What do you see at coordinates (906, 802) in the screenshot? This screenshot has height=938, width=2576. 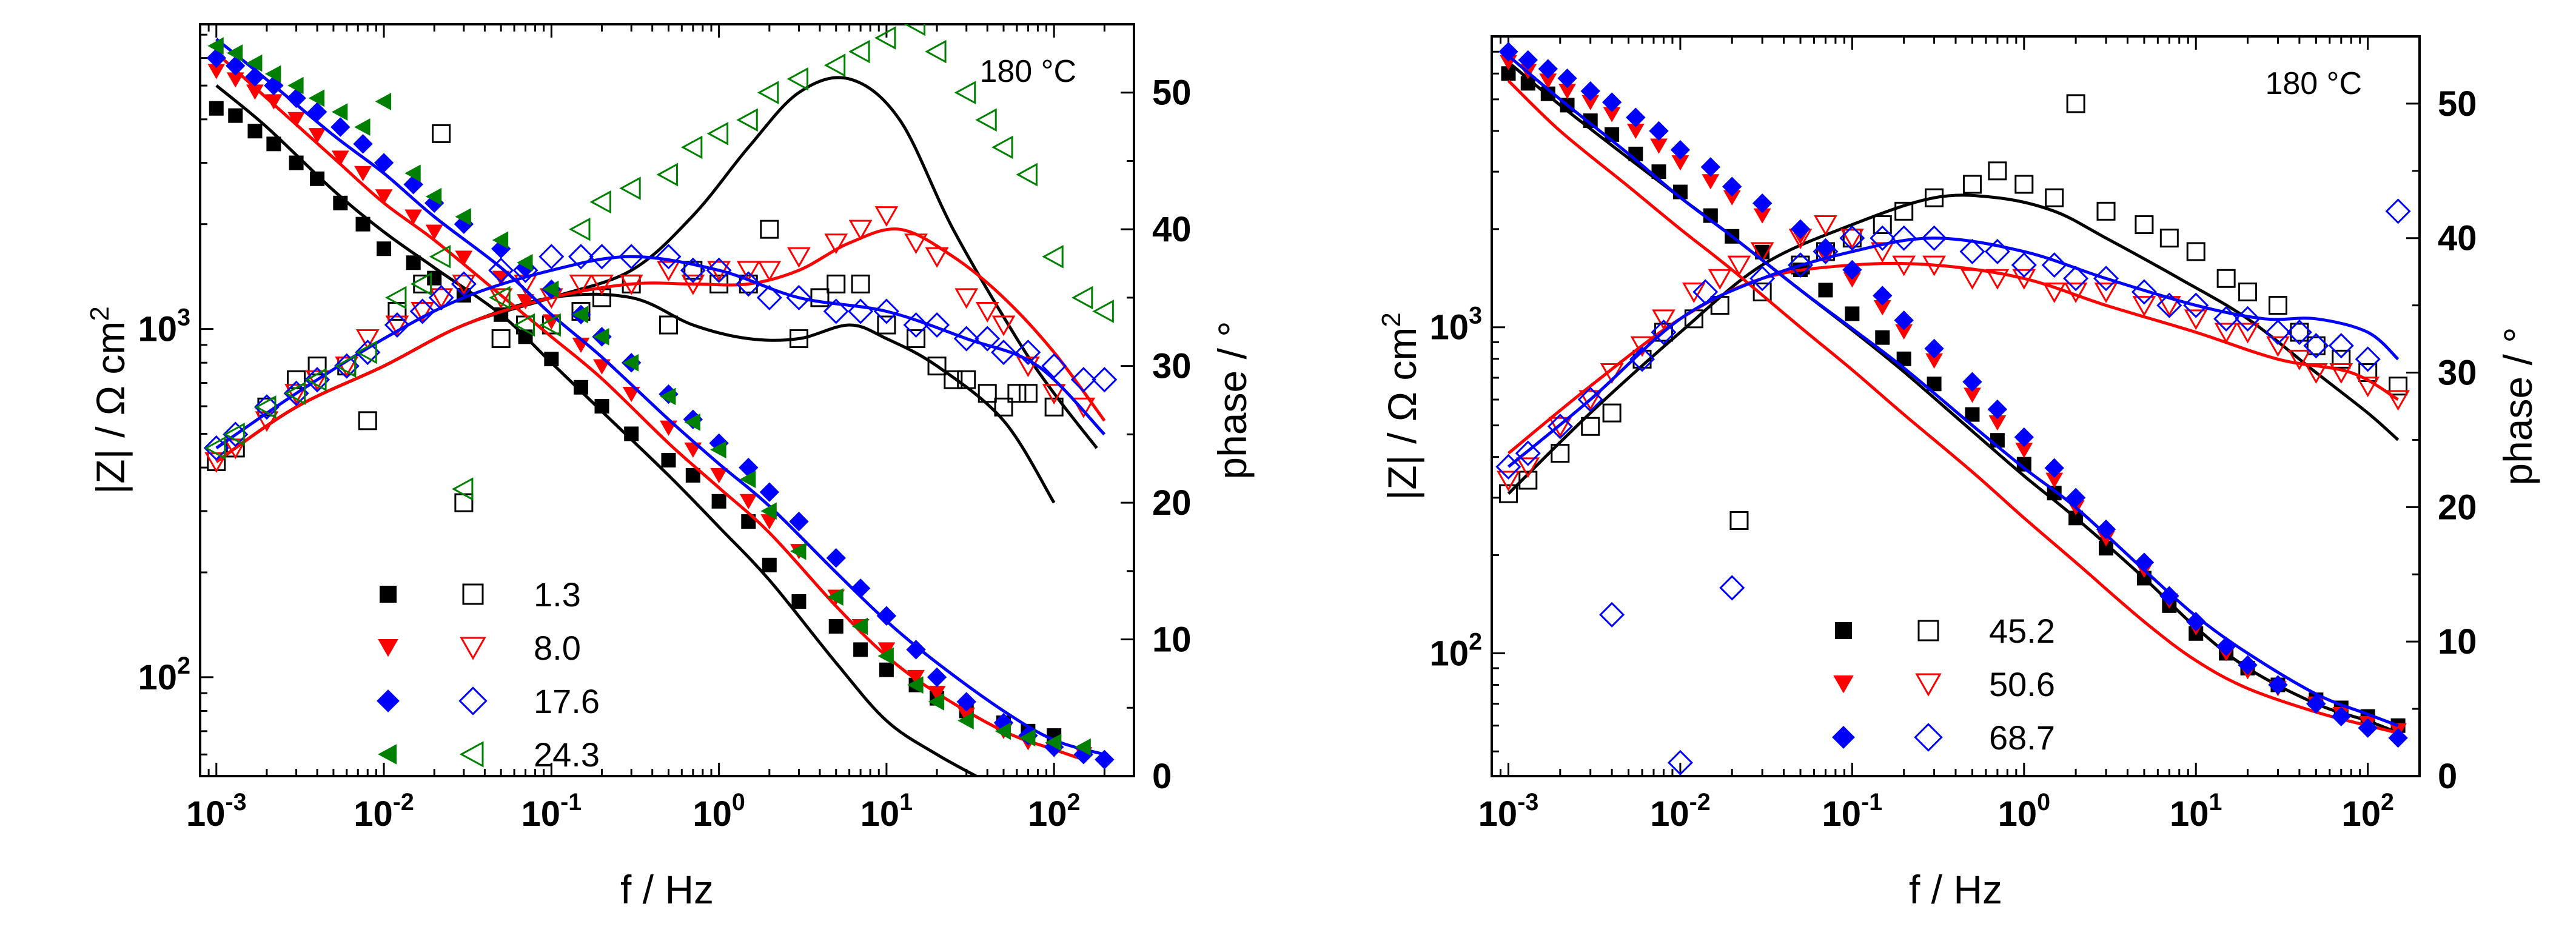 I see `x-tick-label-exp: 1` at bounding box center [906, 802].